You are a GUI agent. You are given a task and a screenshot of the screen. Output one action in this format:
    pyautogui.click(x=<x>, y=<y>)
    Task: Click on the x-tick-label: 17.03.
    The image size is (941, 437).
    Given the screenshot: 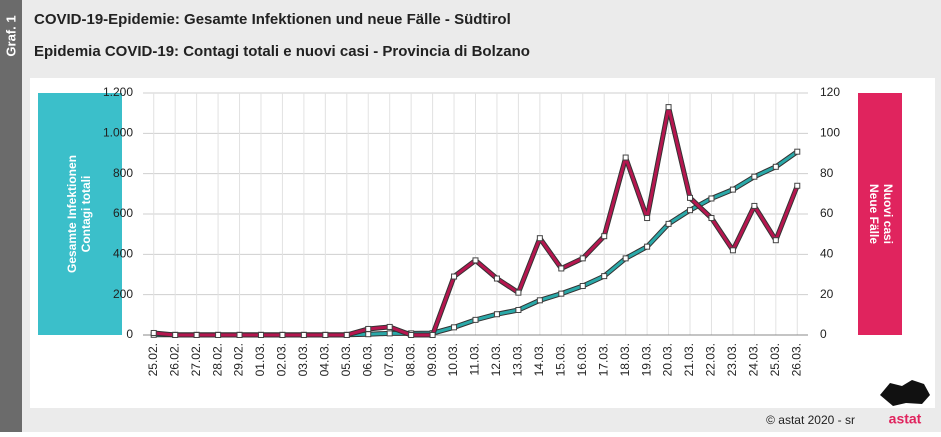 What is the action you would take?
    pyautogui.click(x=603, y=359)
    